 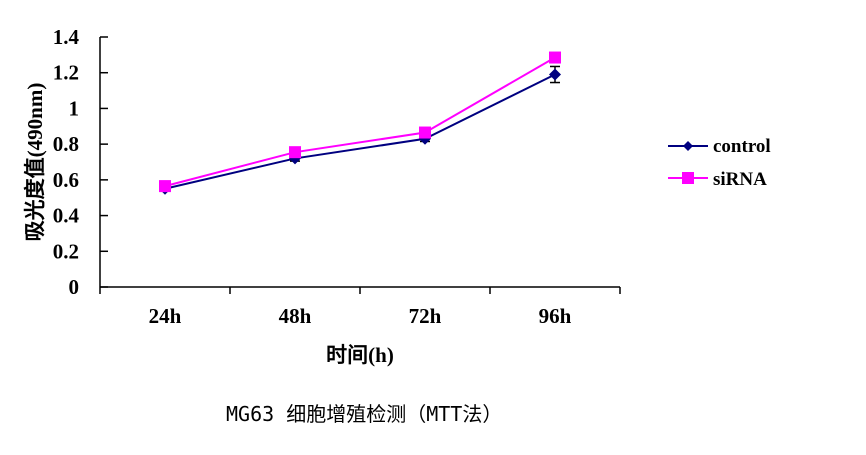 I want to click on x-axis-title: 时间(h), so click(x=360, y=355).